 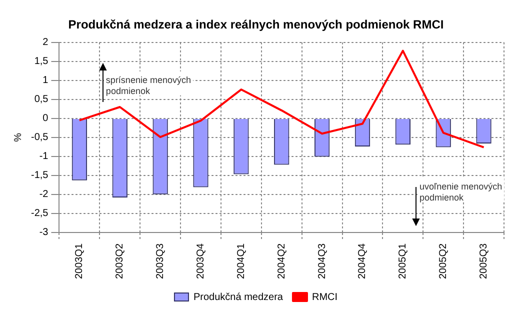 What do you see at coordinates (80, 261) in the screenshot?
I see `x-tick-label: 2003Q1` at bounding box center [80, 261].